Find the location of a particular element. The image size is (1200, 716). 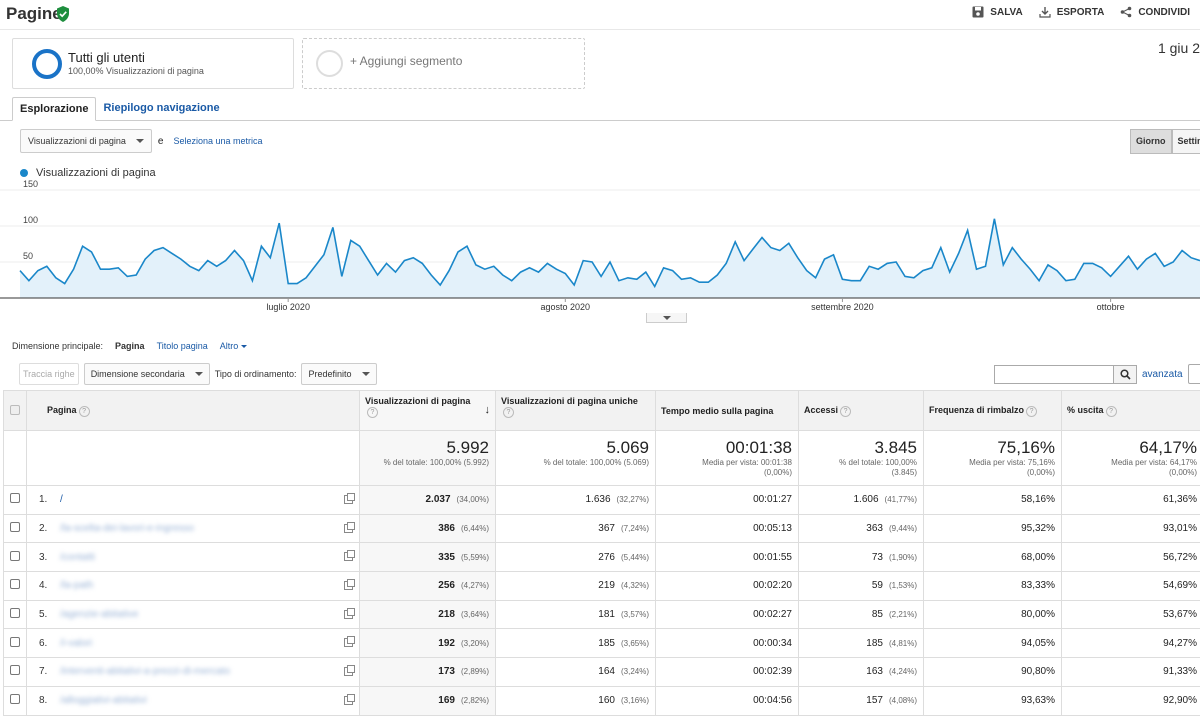

page-path-link: /i-valori is located at coordinates (76, 643).